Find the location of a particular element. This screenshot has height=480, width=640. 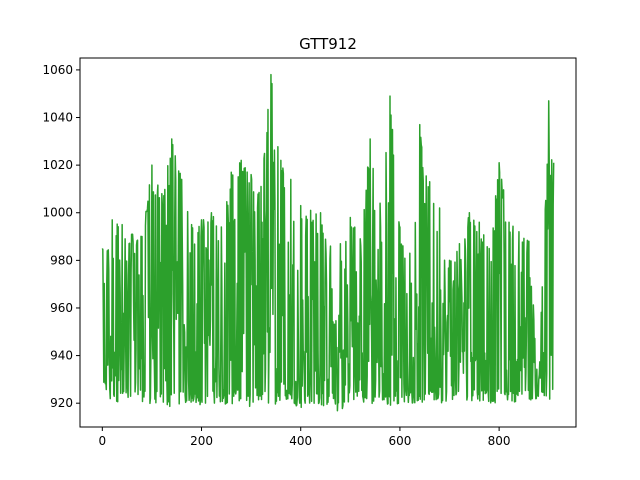

x-tick-label: 800 is located at coordinates (499, 441).